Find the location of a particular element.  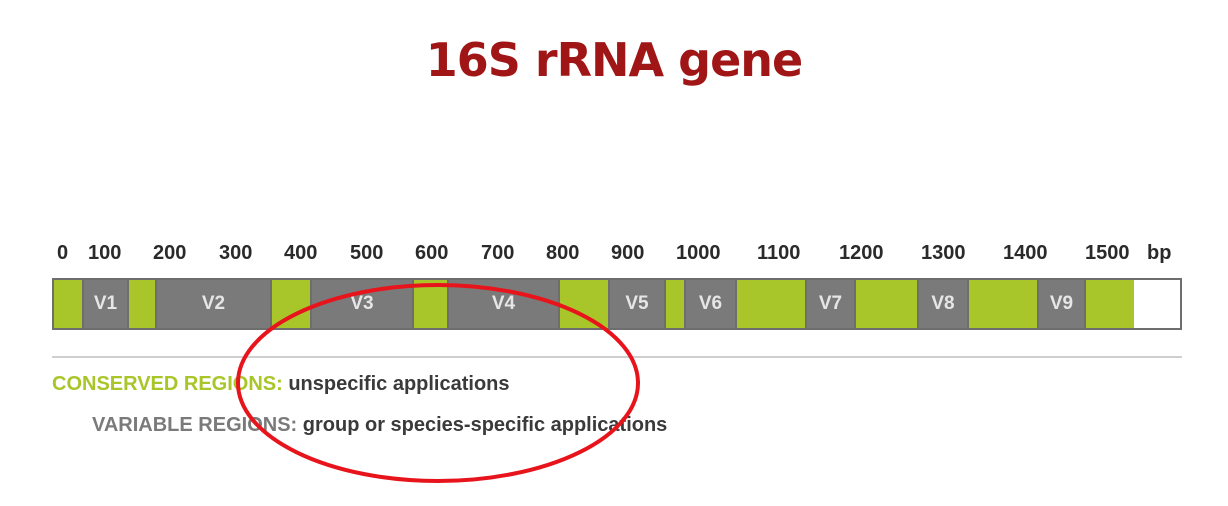

region-label: V3 is located at coordinates (362, 303).